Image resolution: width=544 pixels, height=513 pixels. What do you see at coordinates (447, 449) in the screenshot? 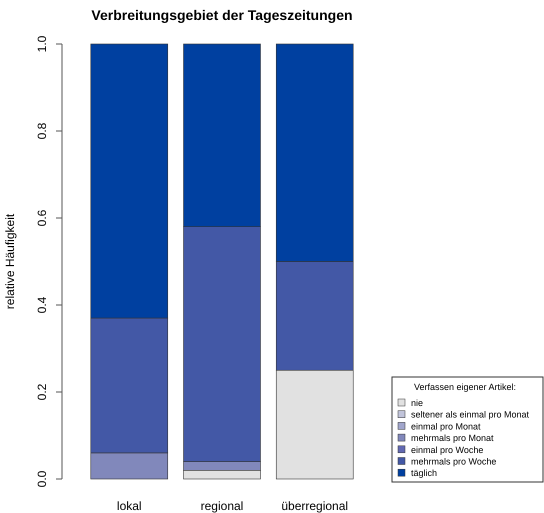
I see `legend-label: einmal pro Woche` at bounding box center [447, 449].